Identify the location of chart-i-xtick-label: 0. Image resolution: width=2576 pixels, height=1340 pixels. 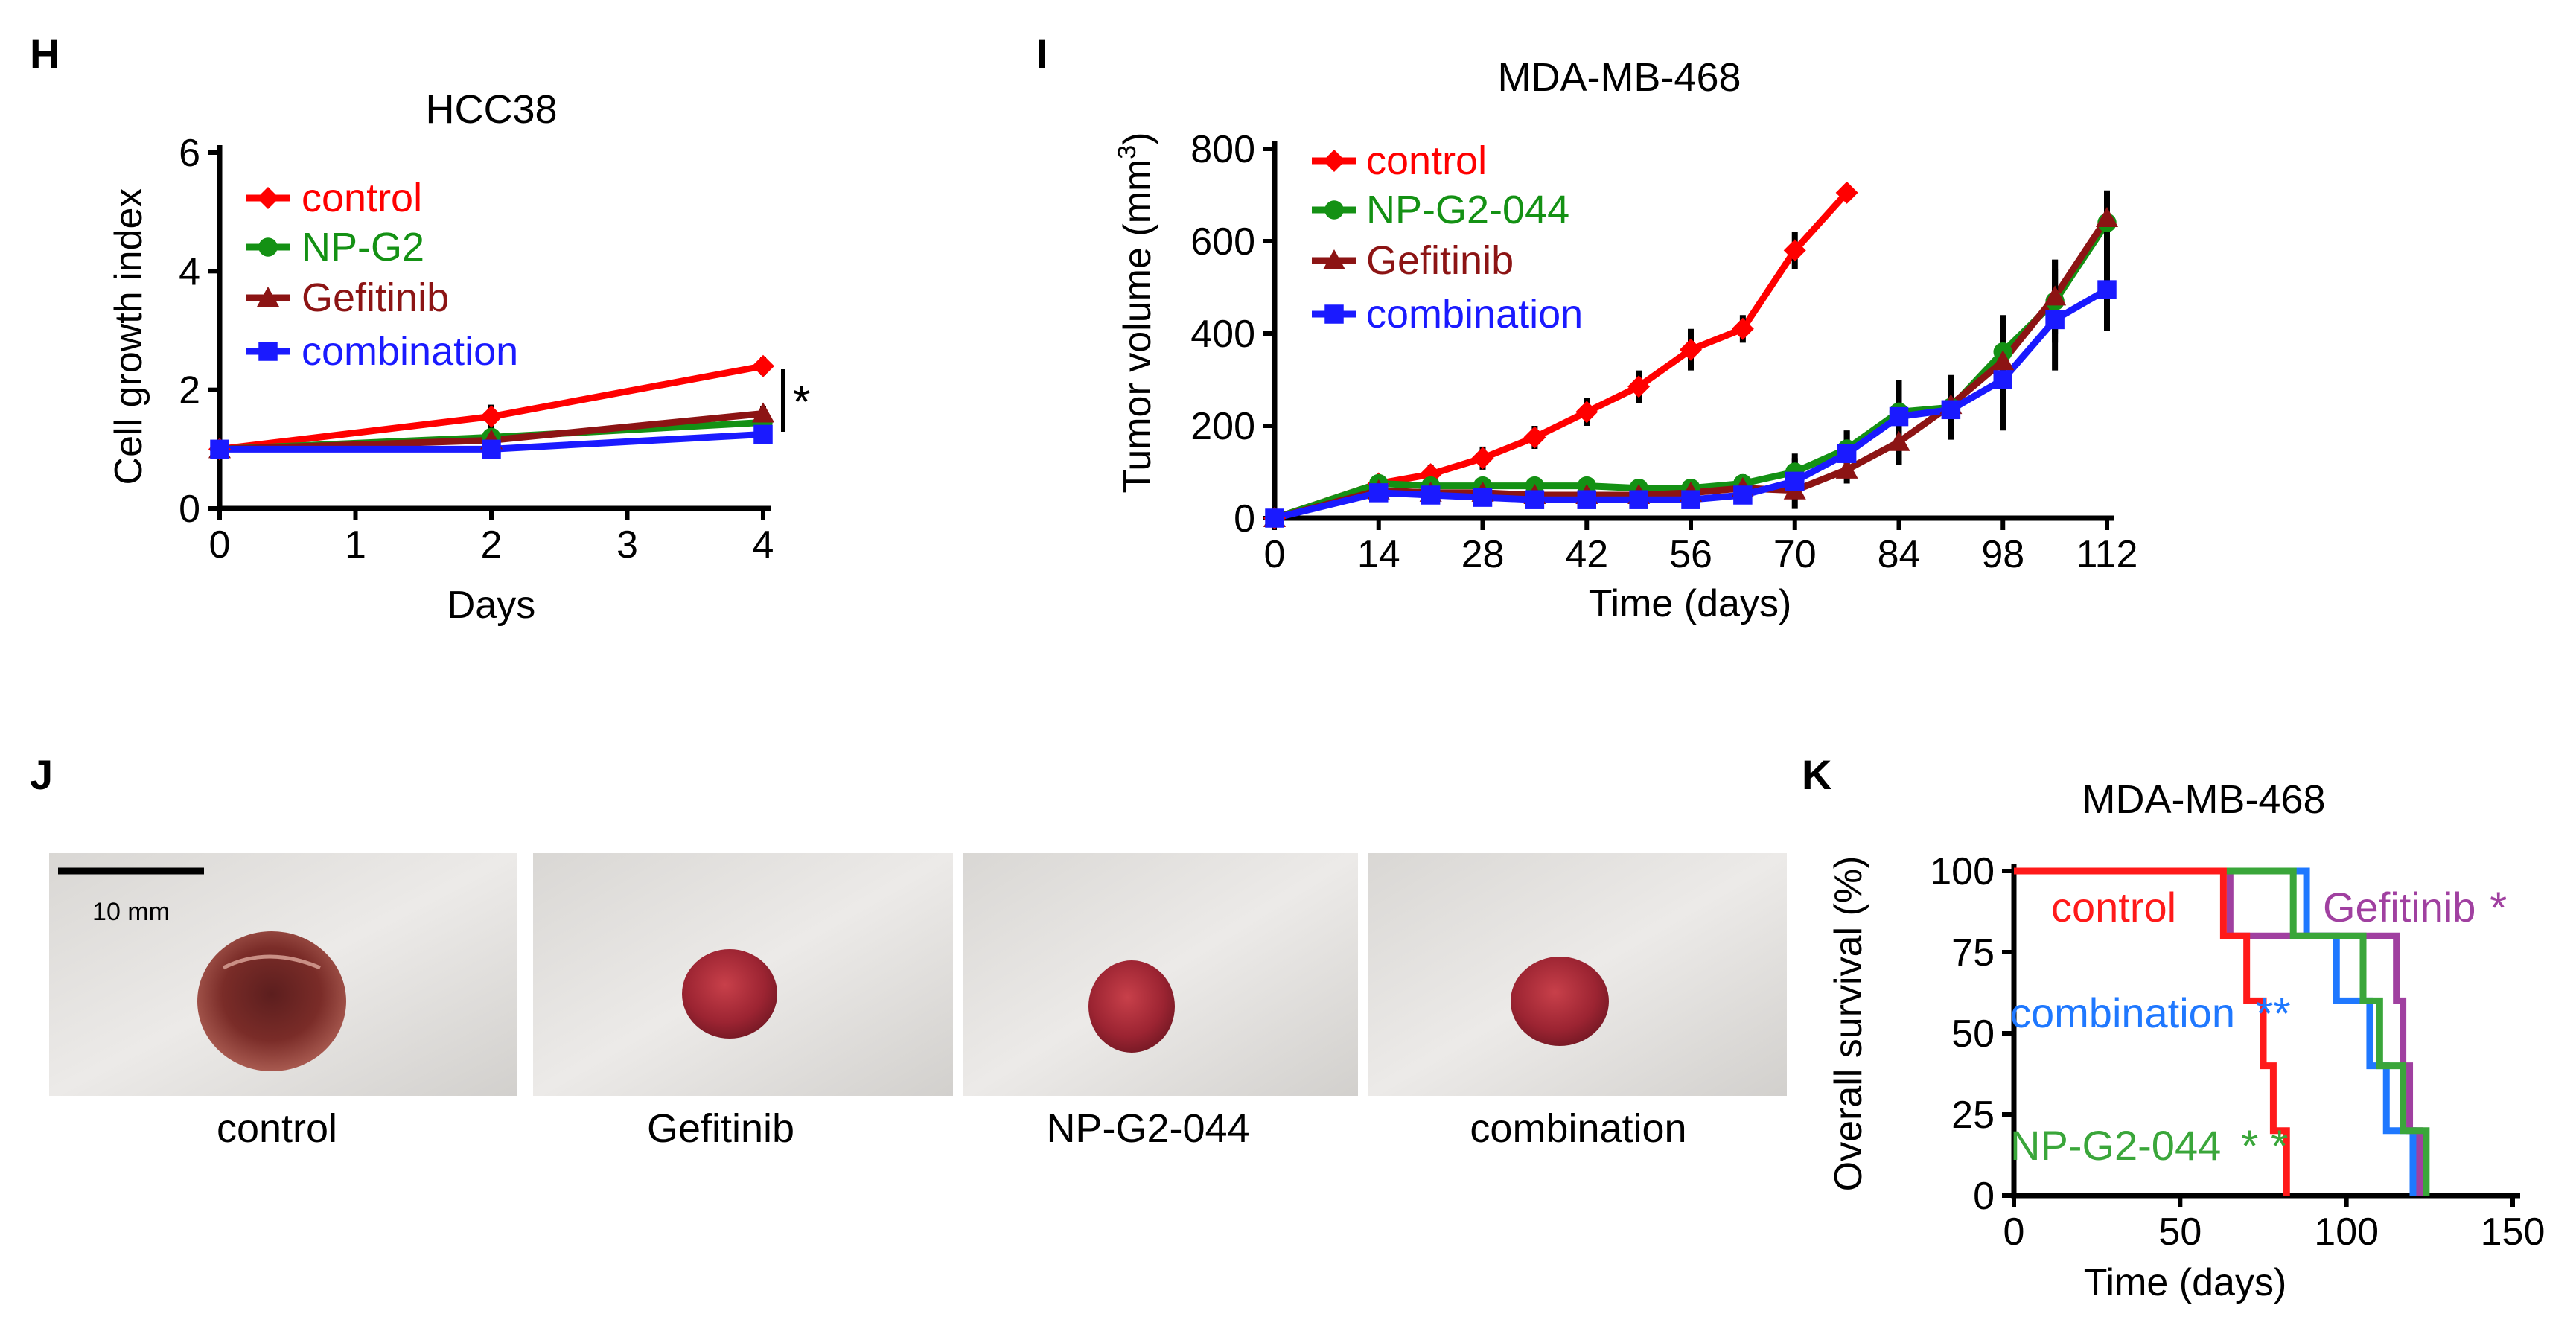
(1275, 554).